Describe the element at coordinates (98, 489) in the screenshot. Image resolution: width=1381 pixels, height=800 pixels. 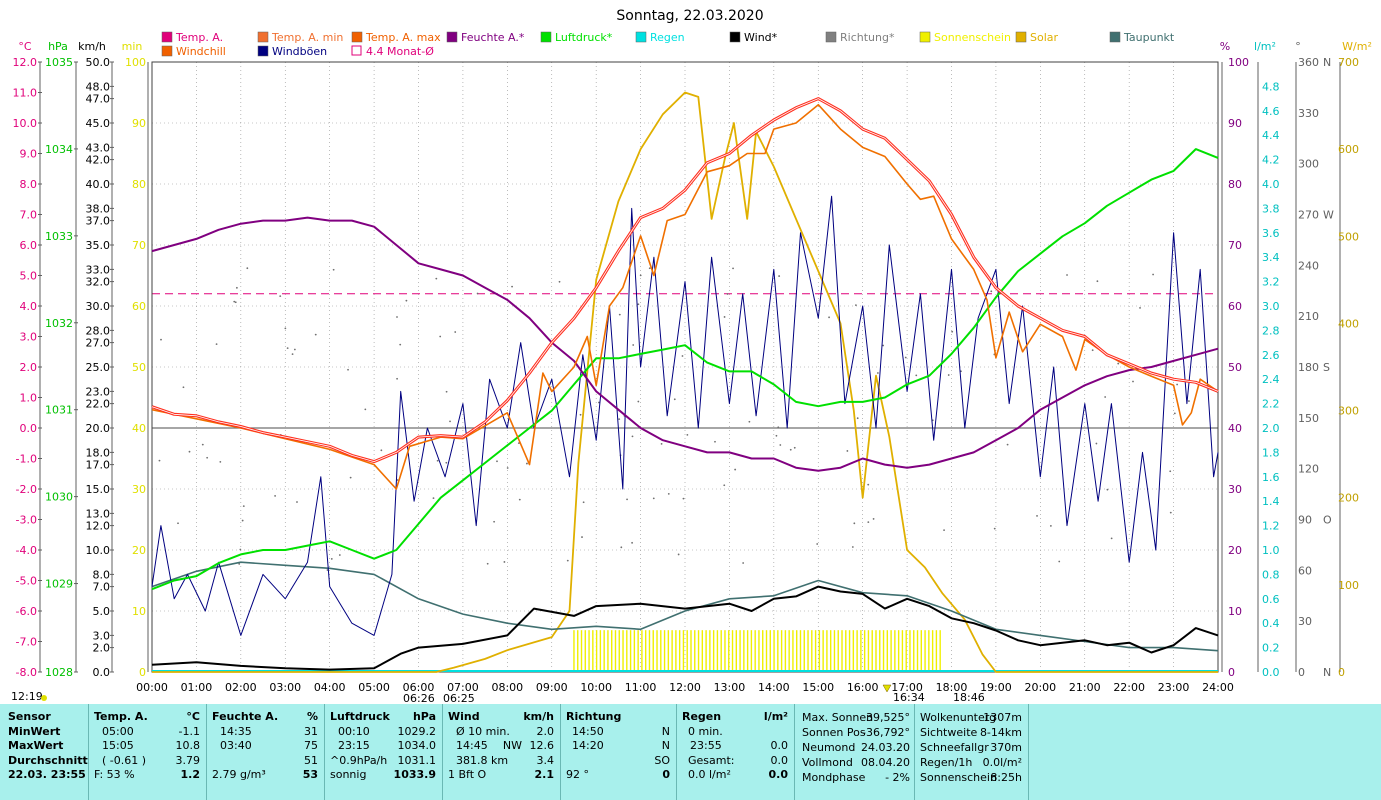
I see `wind-tick-label: 15.0` at that location.